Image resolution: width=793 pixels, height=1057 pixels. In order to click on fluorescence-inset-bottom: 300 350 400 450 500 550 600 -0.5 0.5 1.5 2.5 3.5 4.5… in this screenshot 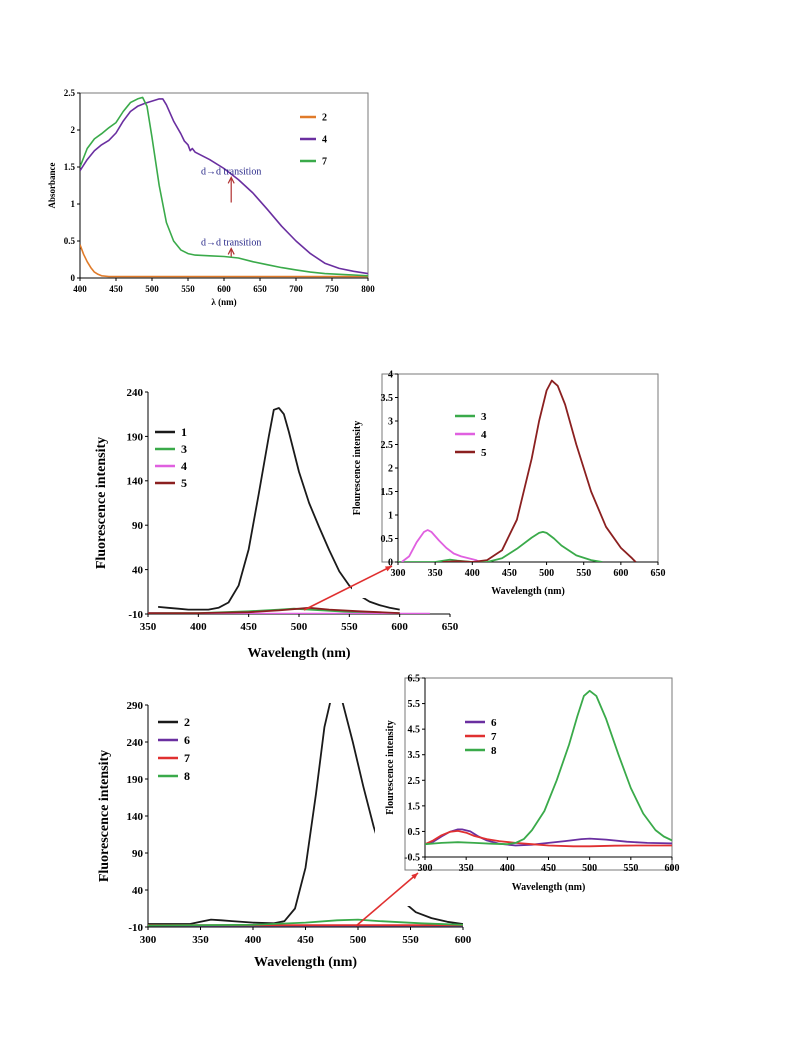, I will do `click(530, 790)`.